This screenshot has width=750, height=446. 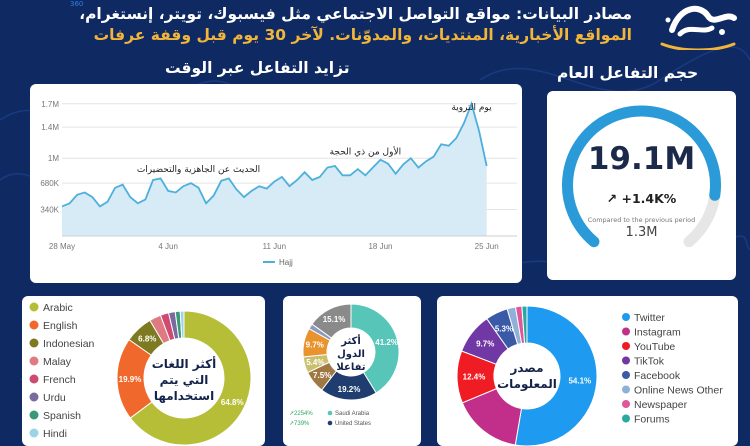 What do you see at coordinates (471, 108) in the screenshot?
I see `annotation-label: يوم التروية` at bounding box center [471, 108].